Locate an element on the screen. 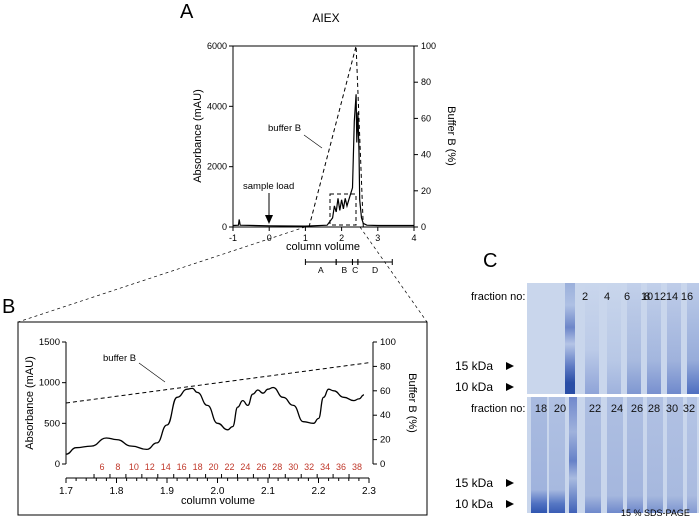  chart-b-fraction-label: 8 is located at coordinates (117, 467).